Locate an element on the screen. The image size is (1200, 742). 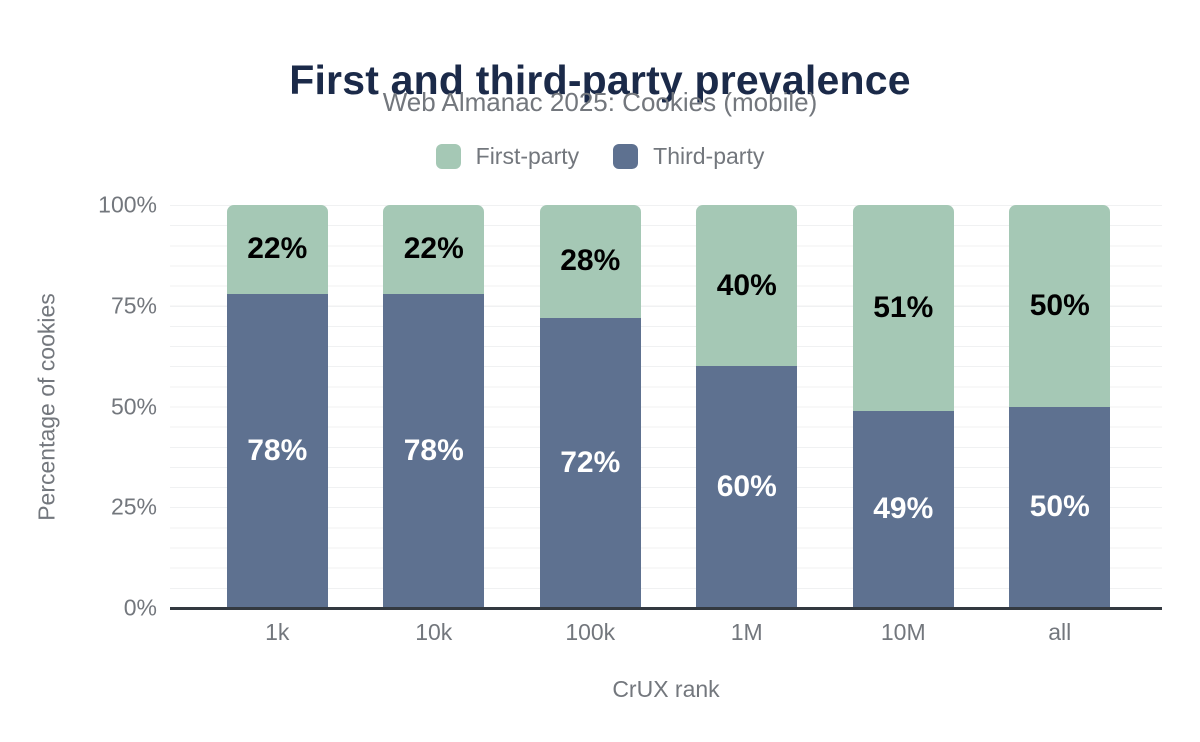
segment-first-party-1k: 22% is located at coordinates (277, 249).